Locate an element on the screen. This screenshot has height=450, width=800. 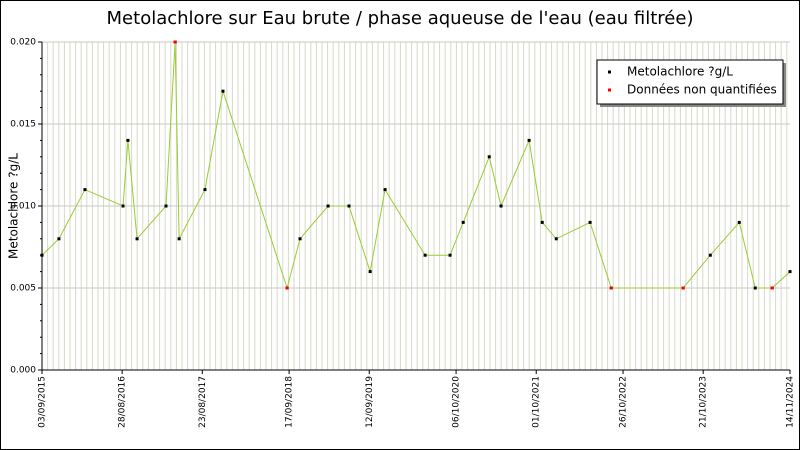
y-tick-label: 0.010 is located at coordinates (23, 207).